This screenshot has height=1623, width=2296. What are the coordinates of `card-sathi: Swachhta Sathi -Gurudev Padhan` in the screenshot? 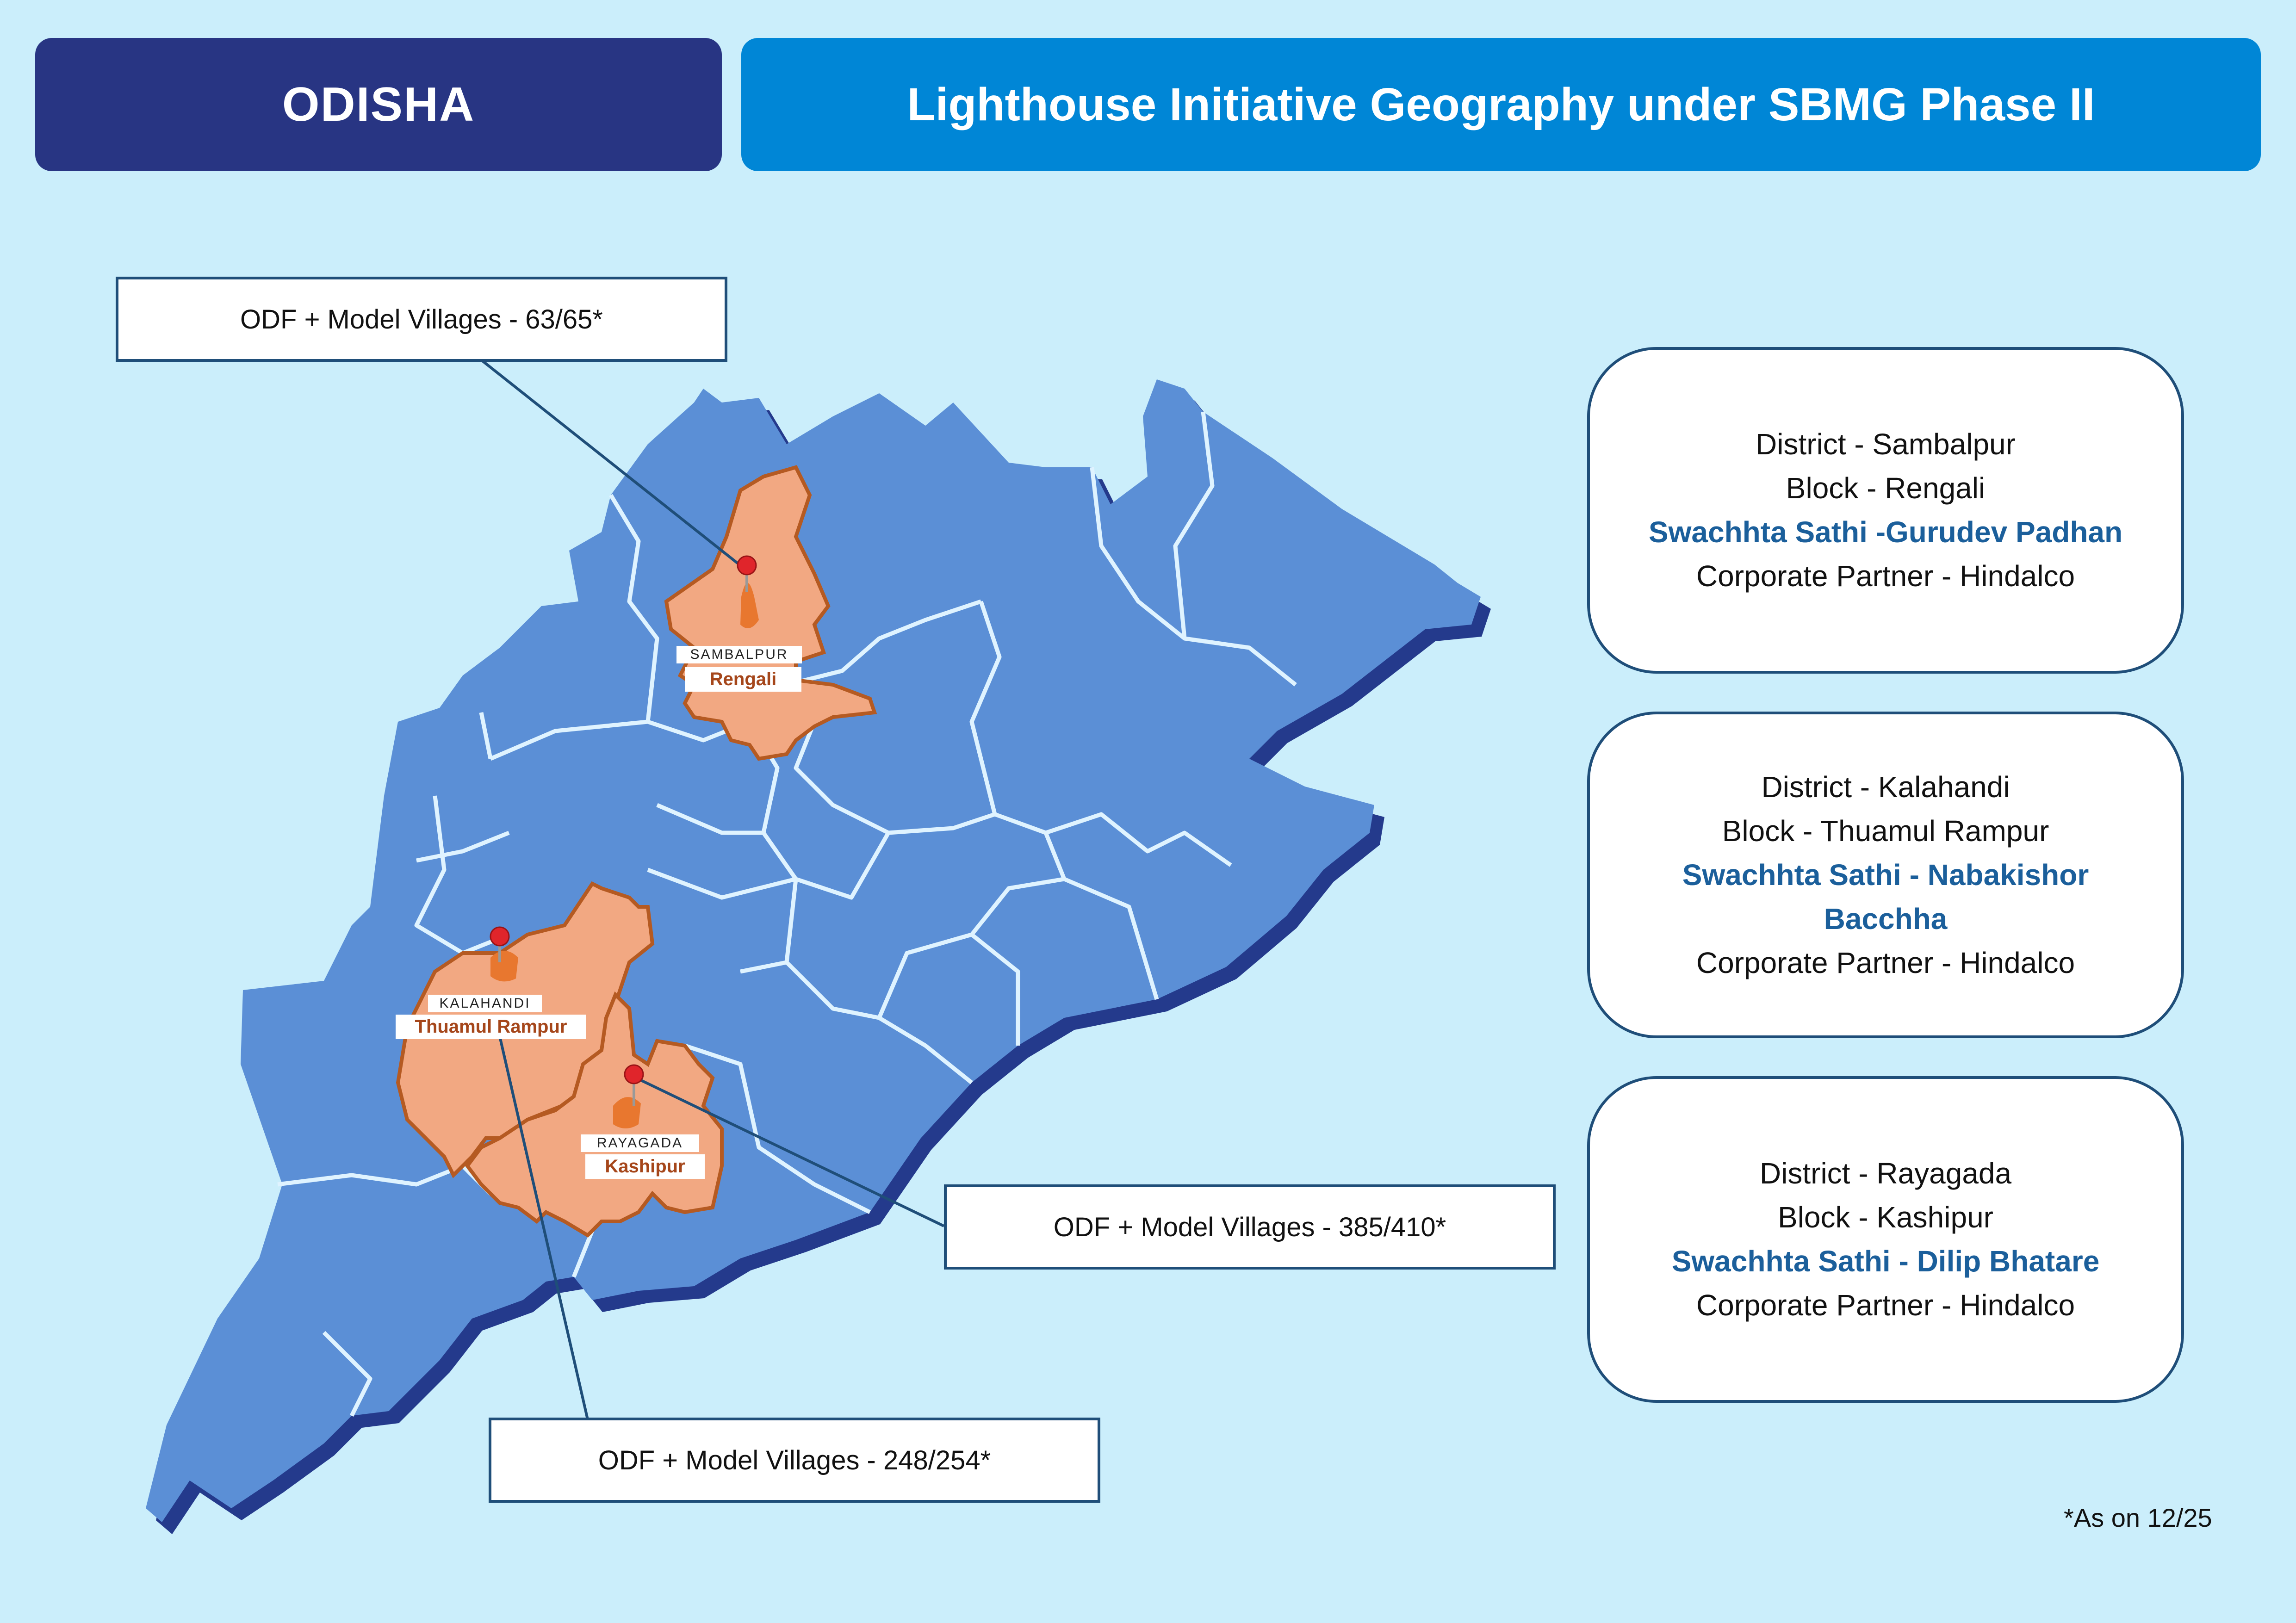 It's located at (1886, 532).